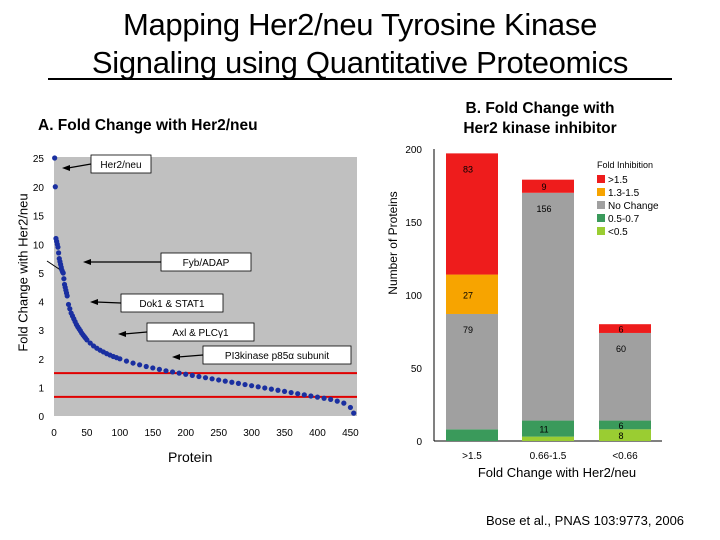  Describe the element at coordinates (543, 430) in the screenshot. I see `bar-value-label: 11` at that location.